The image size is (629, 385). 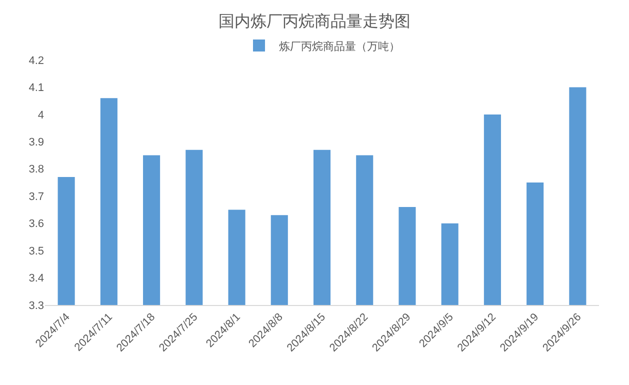 What do you see at coordinates (36, 60) in the screenshot?
I see `y-tick-label: 4.2` at bounding box center [36, 60].